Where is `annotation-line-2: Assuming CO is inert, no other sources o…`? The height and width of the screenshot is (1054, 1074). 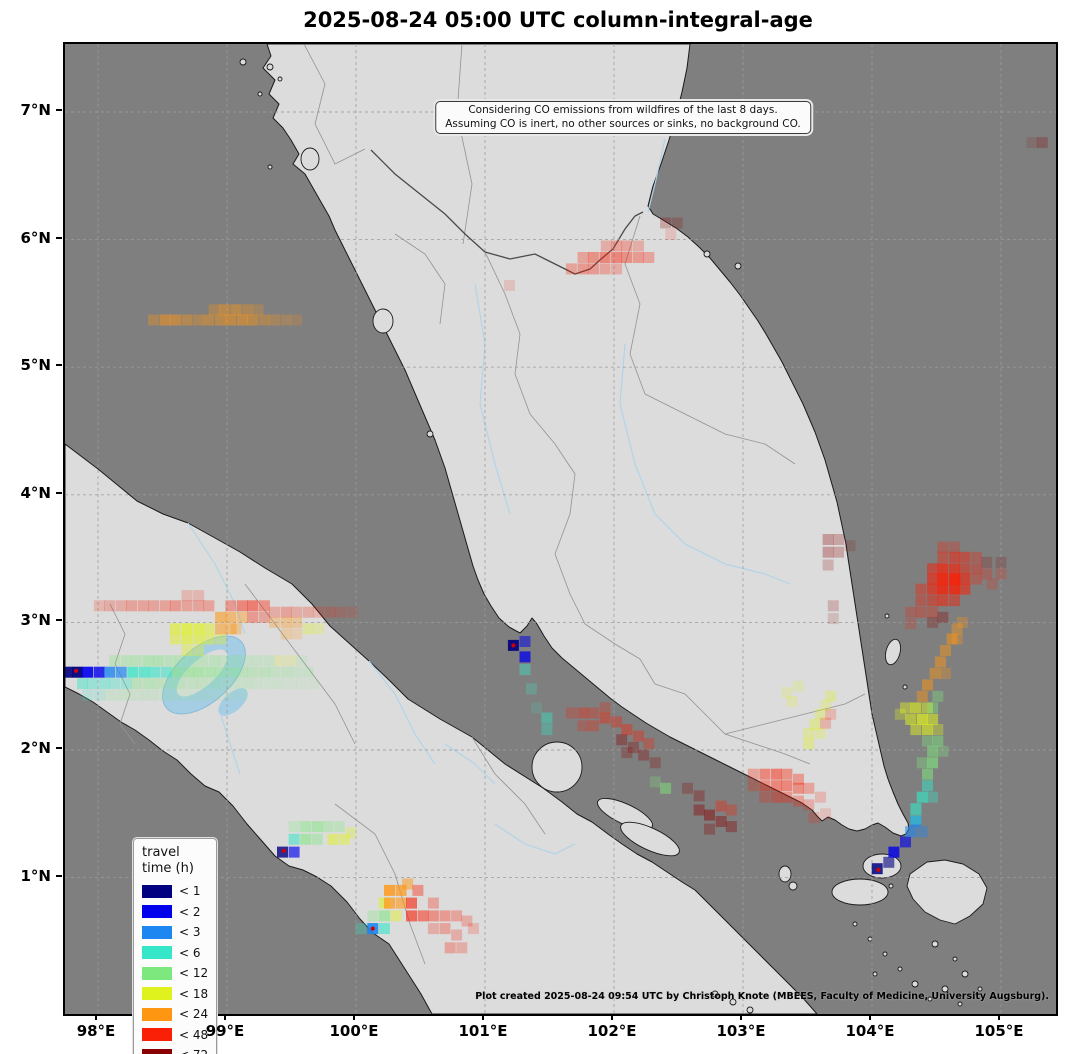
annotation-line-2: Assuming CO is inert, no other sources o… is located at coordinates (623, 123).